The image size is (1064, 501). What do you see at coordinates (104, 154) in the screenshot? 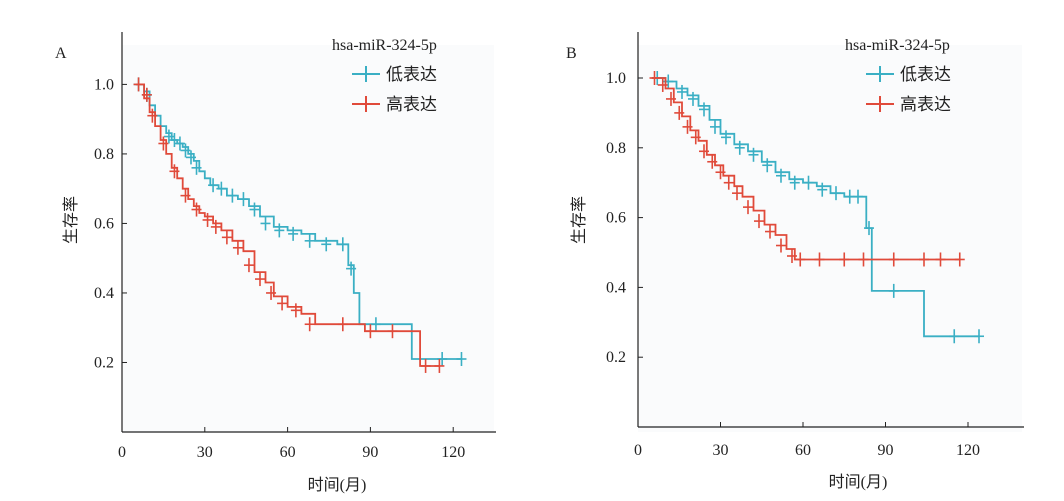
I see `panel-a-y-tick-label: 0.8` at bounding box center [104, 154].